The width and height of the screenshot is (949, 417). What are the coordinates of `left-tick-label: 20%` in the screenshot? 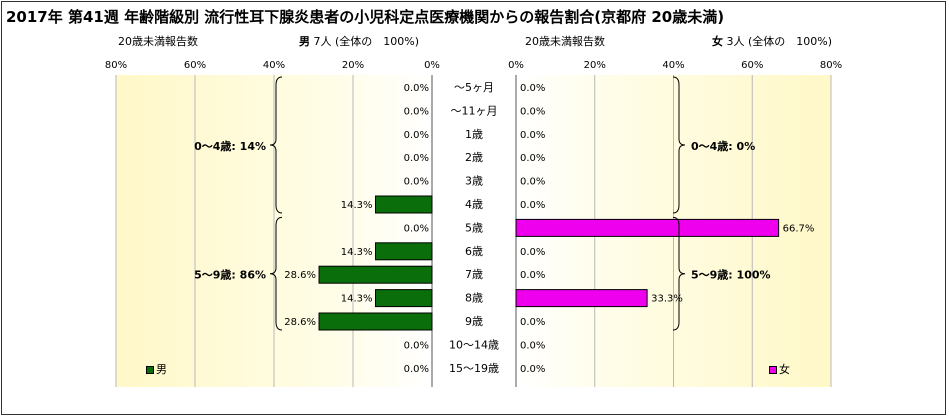 It's located at (353, 65).